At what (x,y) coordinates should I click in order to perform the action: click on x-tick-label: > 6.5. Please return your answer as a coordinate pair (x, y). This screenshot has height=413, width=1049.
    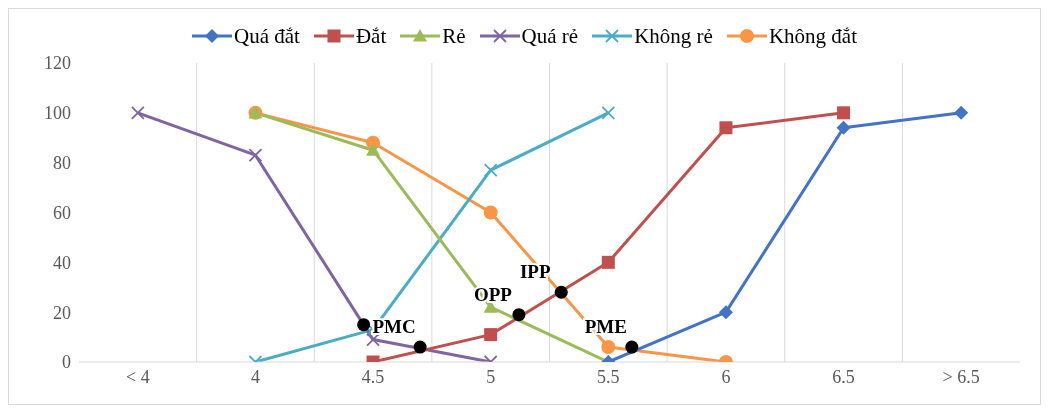
    Looking at the image, I should click on (961, 376).